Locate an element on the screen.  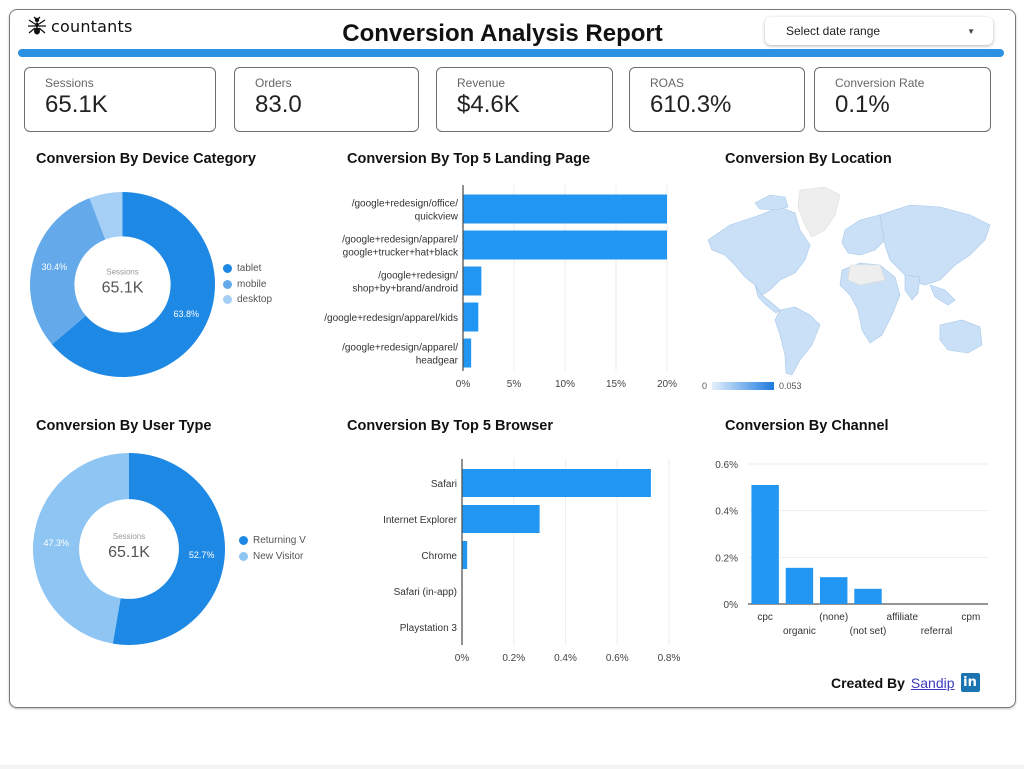
map-color-scale is located at coordinates (743, 386).